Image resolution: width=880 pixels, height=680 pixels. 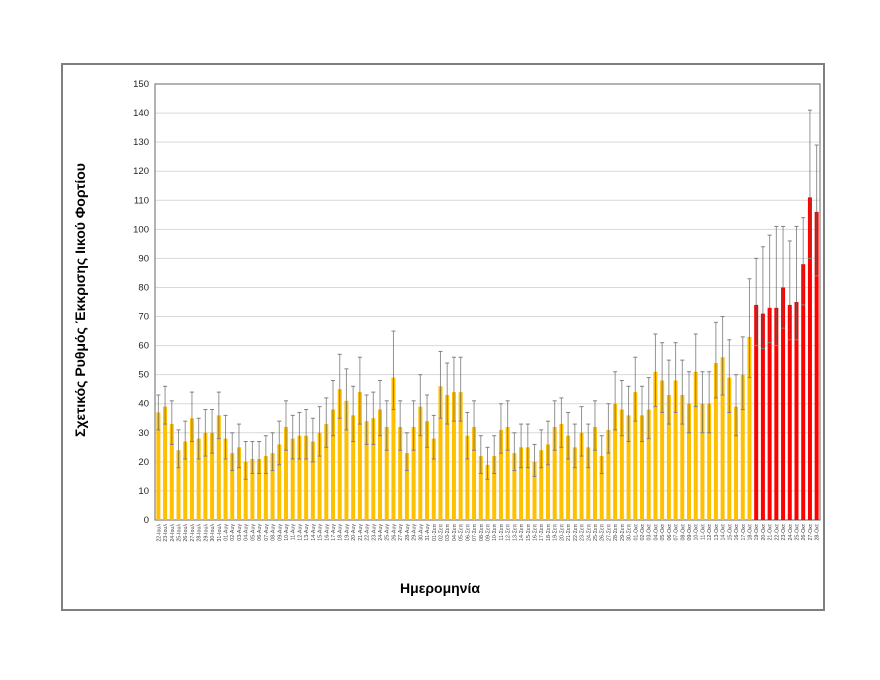 What do you see at coordinates (143, 258) in the screenshot?
I see `y-tick-label: 90` at bounding box center [143, 258].